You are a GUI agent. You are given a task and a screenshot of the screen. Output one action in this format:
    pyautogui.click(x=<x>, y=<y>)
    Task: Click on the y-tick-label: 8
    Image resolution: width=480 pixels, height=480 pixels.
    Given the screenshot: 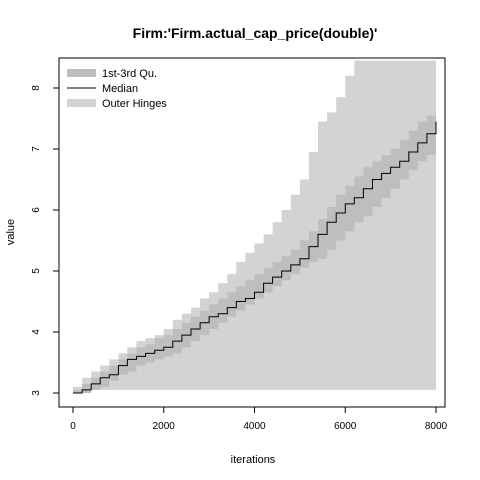 What is the action you would take?
    pyautogui.click(x=36, y=88)
    